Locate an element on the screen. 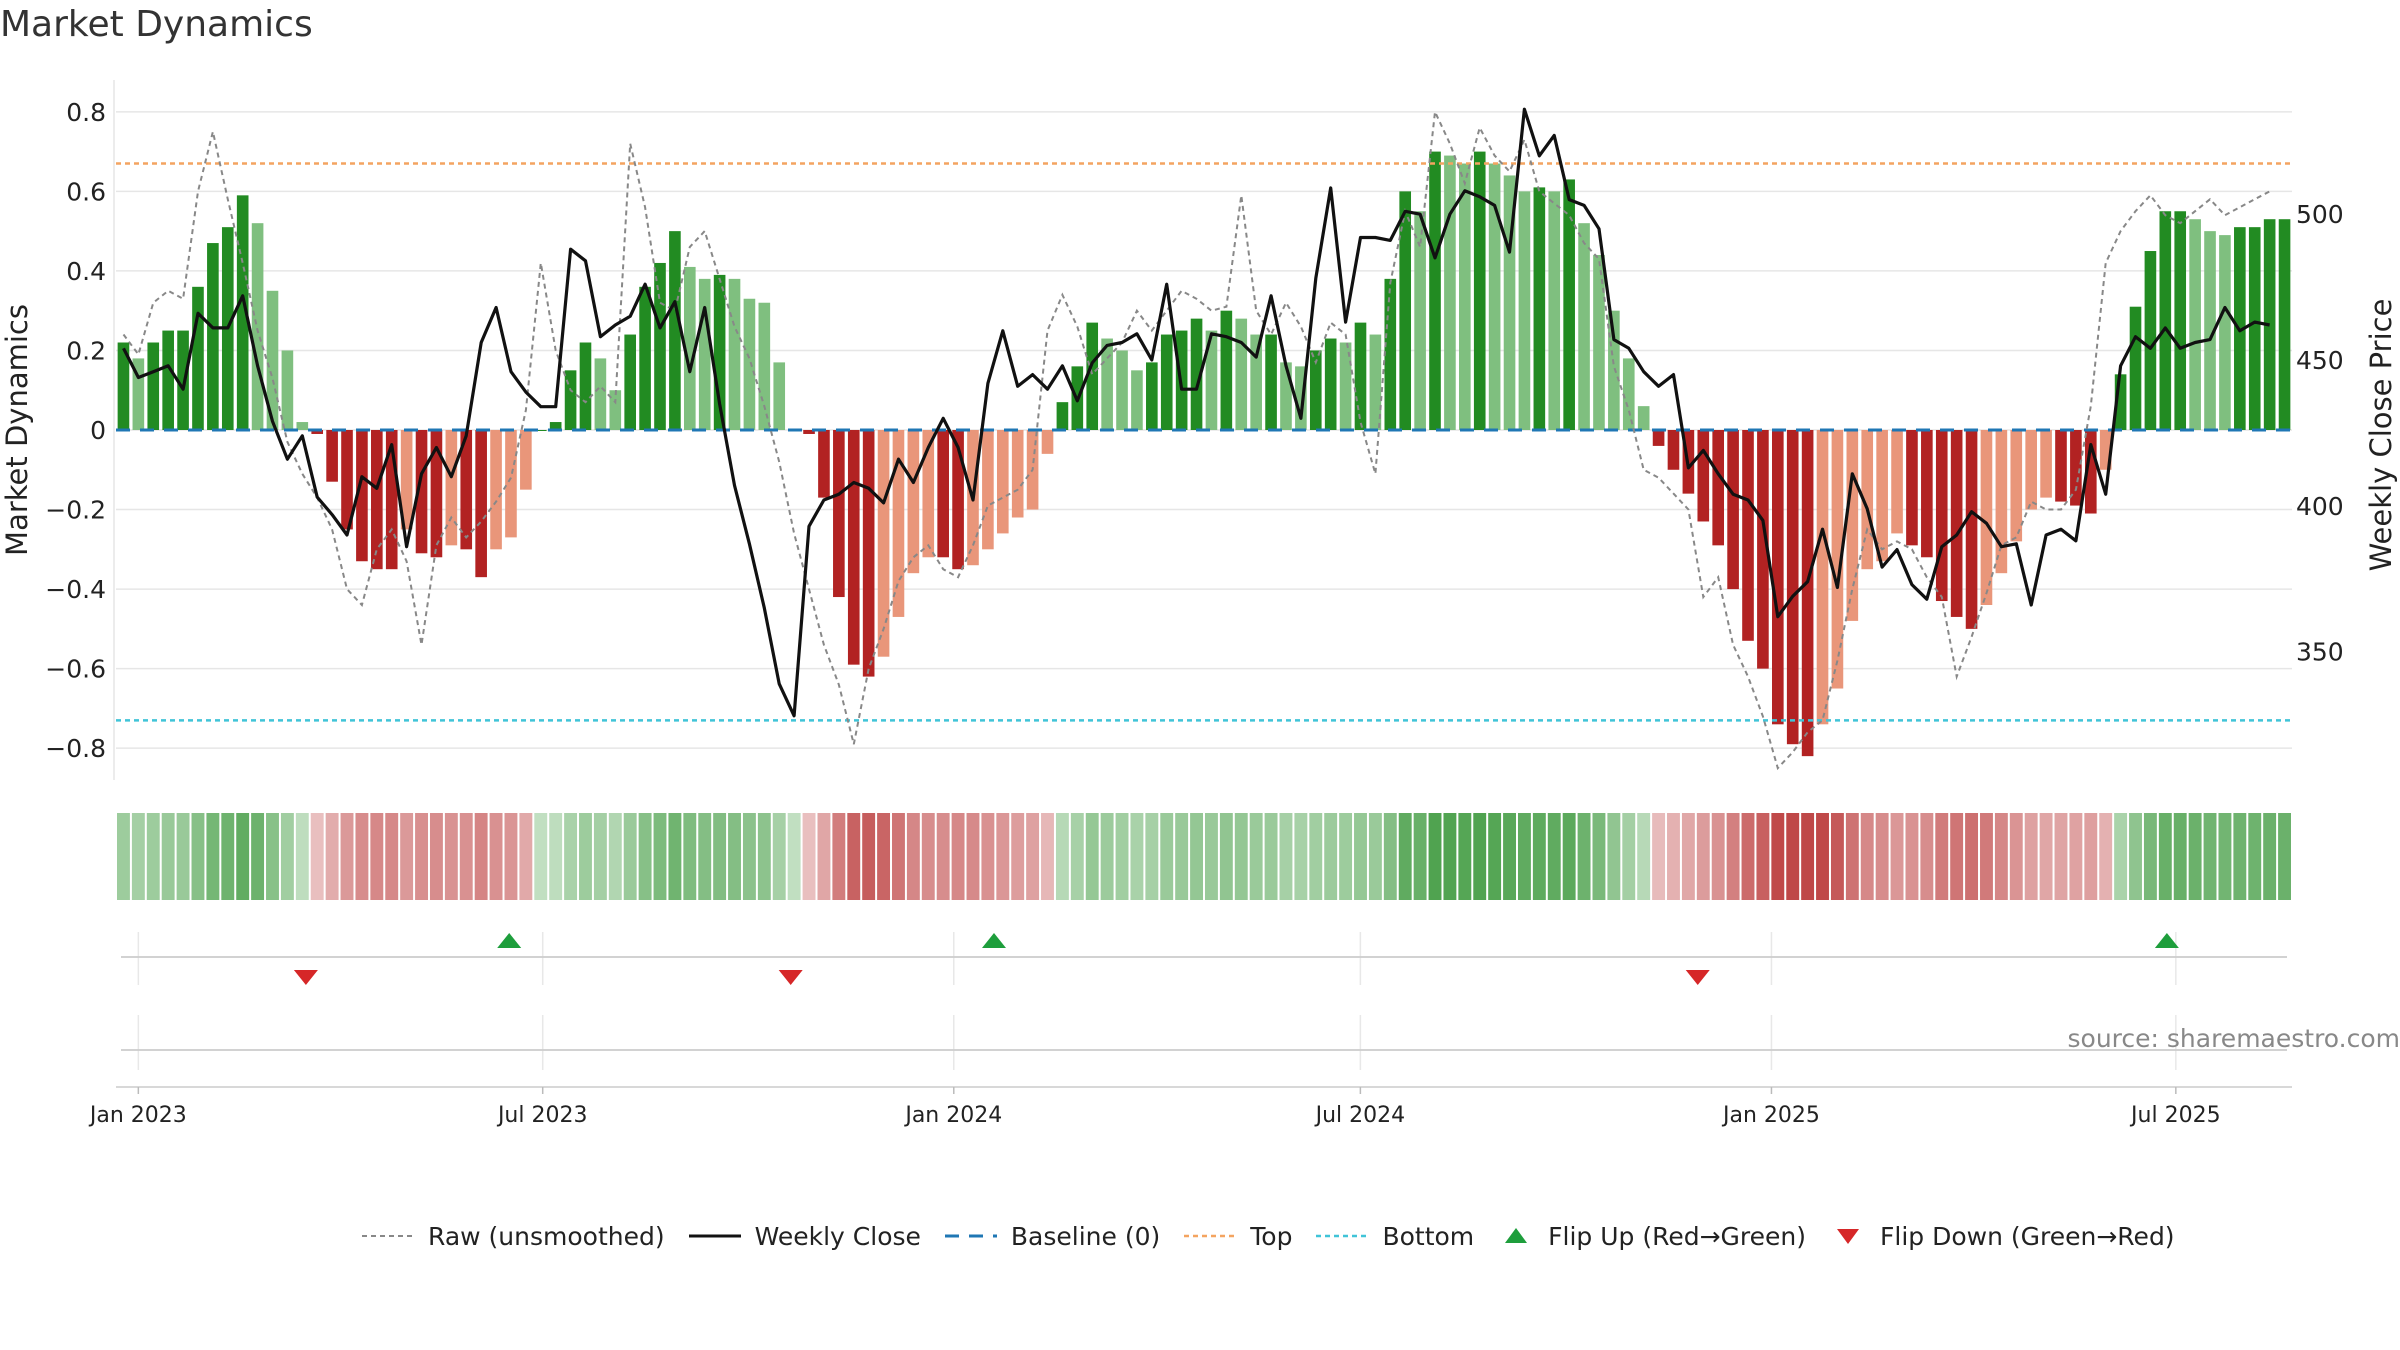  flip-up-marker is located at coordinates (2166, 940).